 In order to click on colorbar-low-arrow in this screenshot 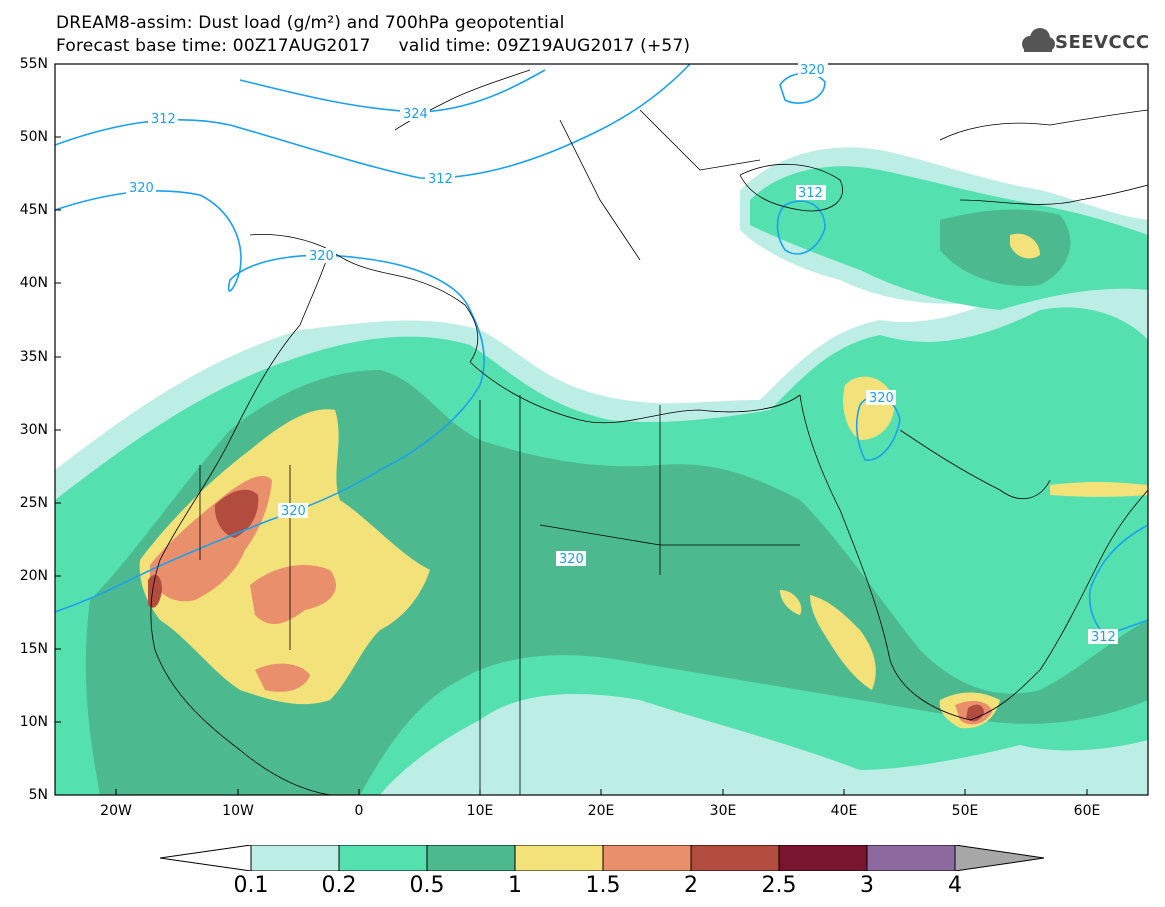, I will do `click(206, 858)`.